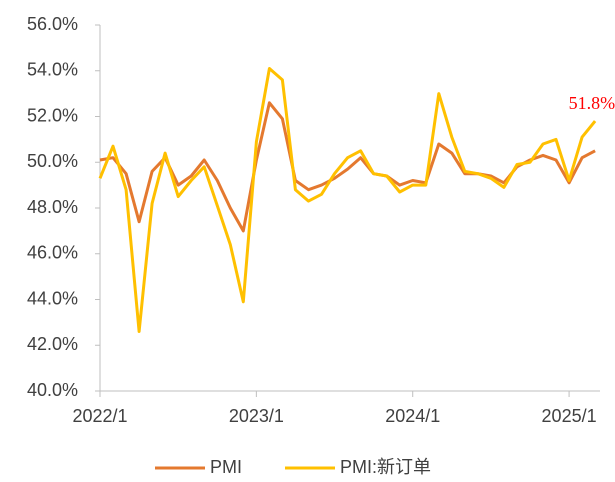 The height and width of the screenshot is (482, 615). What do you see at coordinates (256, 416) in the screenshot?
I see `x-tick-label: 2023/1` at bounding box center [256, 416].